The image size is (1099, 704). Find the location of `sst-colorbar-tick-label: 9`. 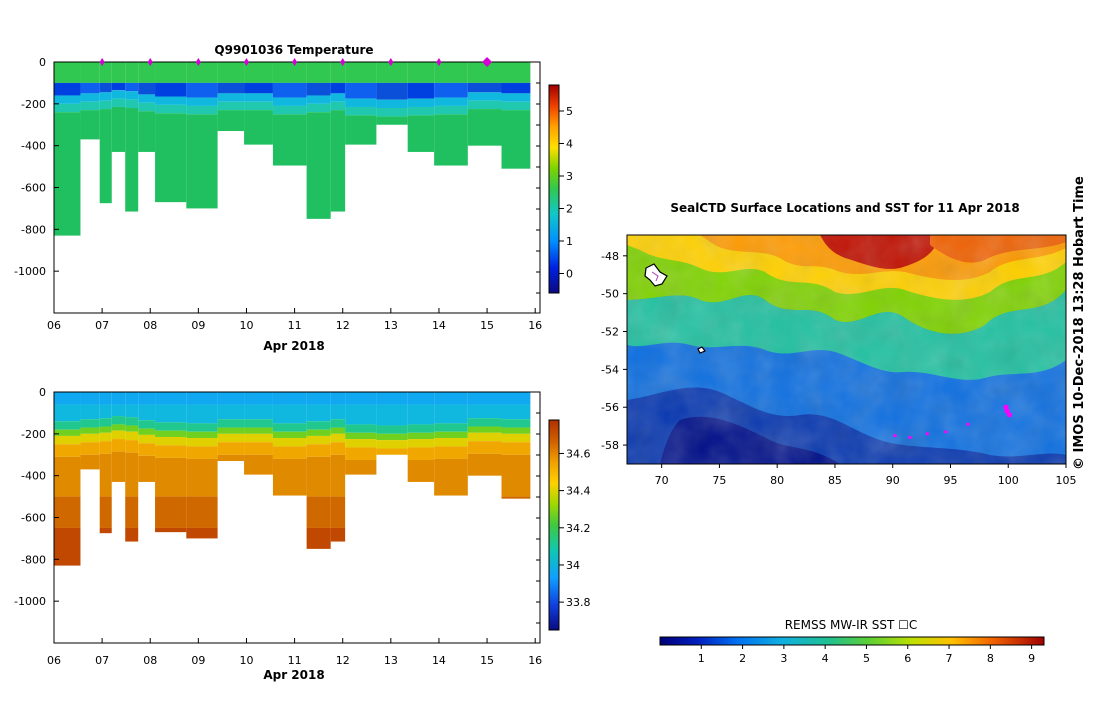

sst-colorbar-tick-label: 9 is located at coordinates (1031, 658).